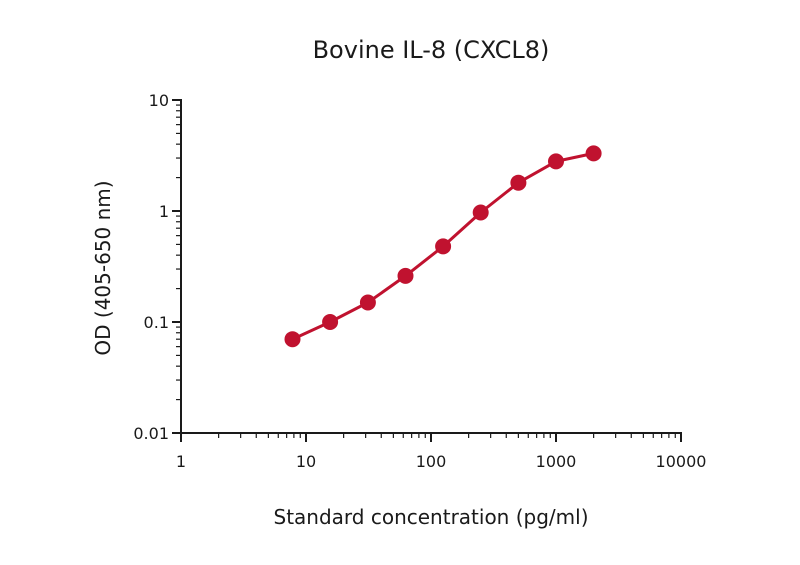 This screenshot has height=565, width=800. Describe the element at coordinates (156, 322) in the screenshot. I see `y-tick-label: 0.1` at that location.